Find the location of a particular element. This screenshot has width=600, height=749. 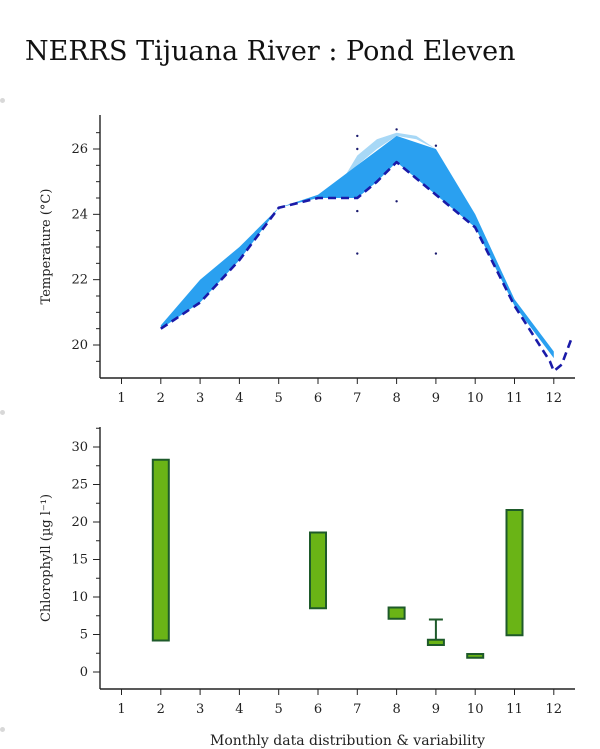

temp-y-tick-label: 26 is located at coordinates (79, 149).